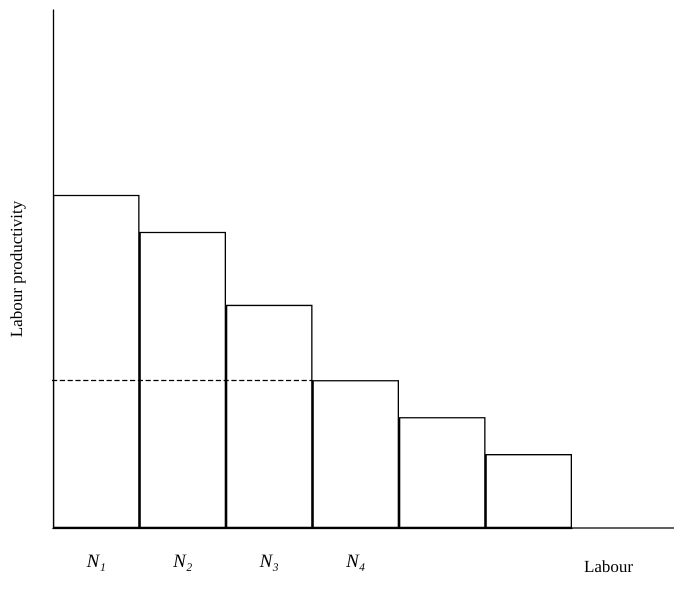 The image size is (674, 589). What do you see at coordinates (16, 269) in the screenshot?
I see `y-axis-title: Labour productivity` at bounding box center [16, 269].